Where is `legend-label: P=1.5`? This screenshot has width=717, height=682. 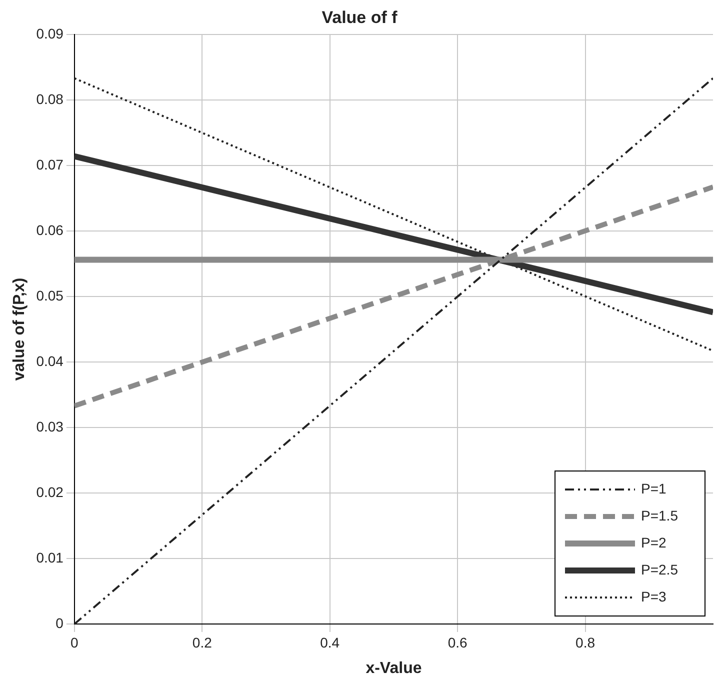
legend-label: P=1.5 is located at coordinates (659, 515).